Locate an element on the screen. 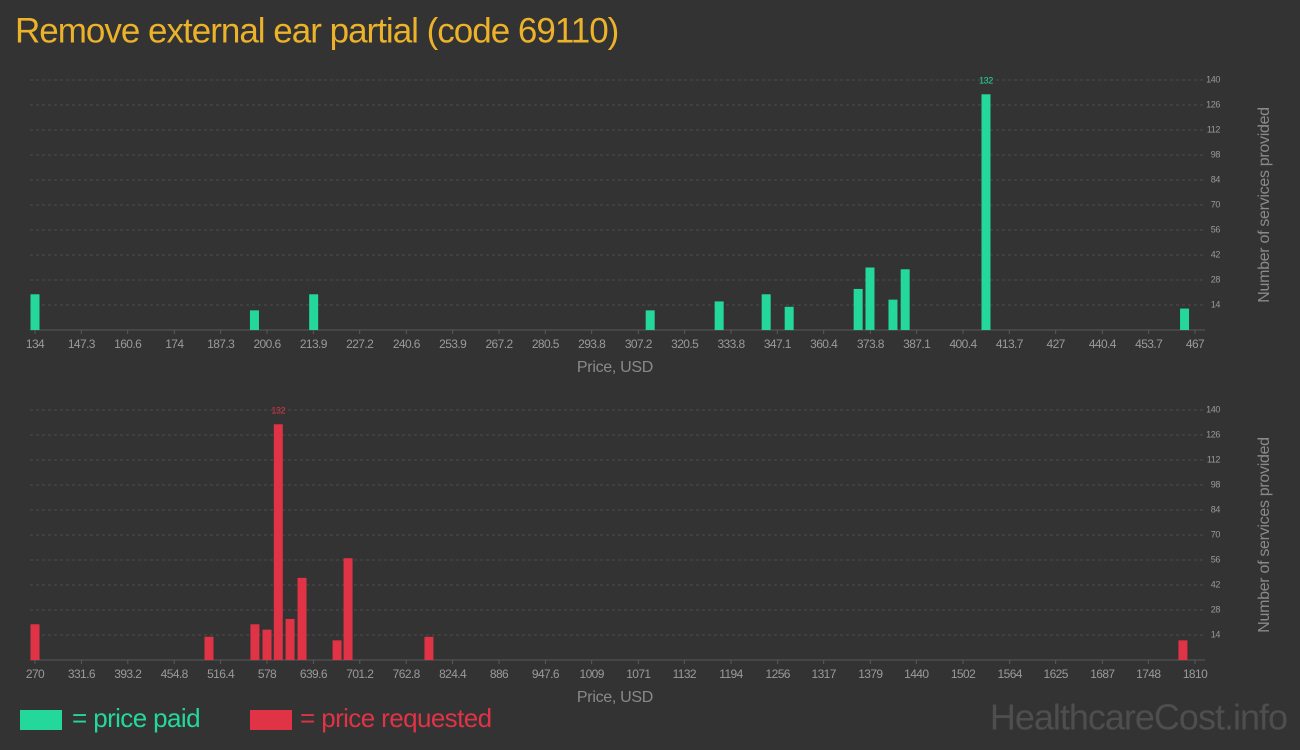 The height and width of the screenshot is (750, 1300). x-tick-label: 1748 is located at coordinates (1148, 674).